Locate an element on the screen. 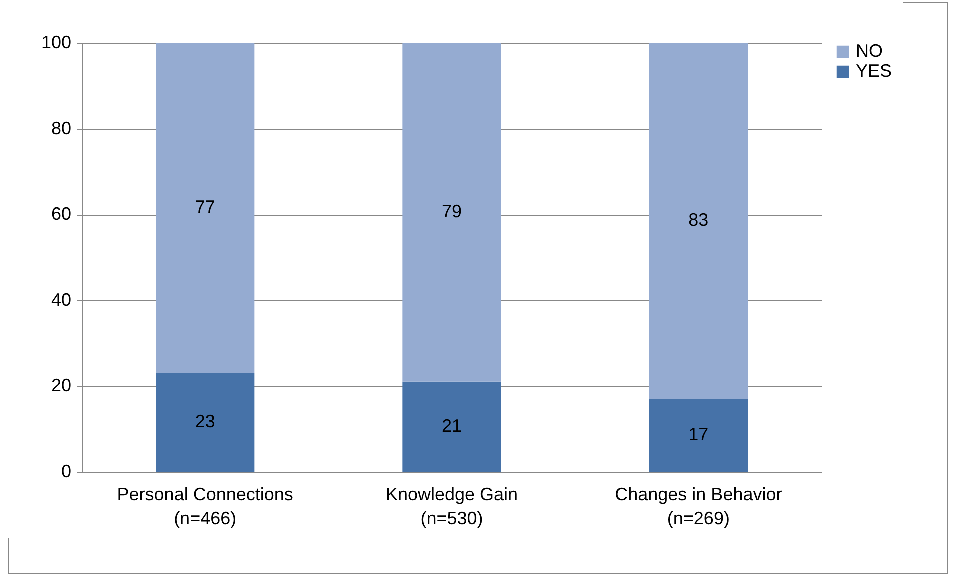 The height and width of the screenshot is (579, 958). data-label: 77 is located at coordinates (205, 207).